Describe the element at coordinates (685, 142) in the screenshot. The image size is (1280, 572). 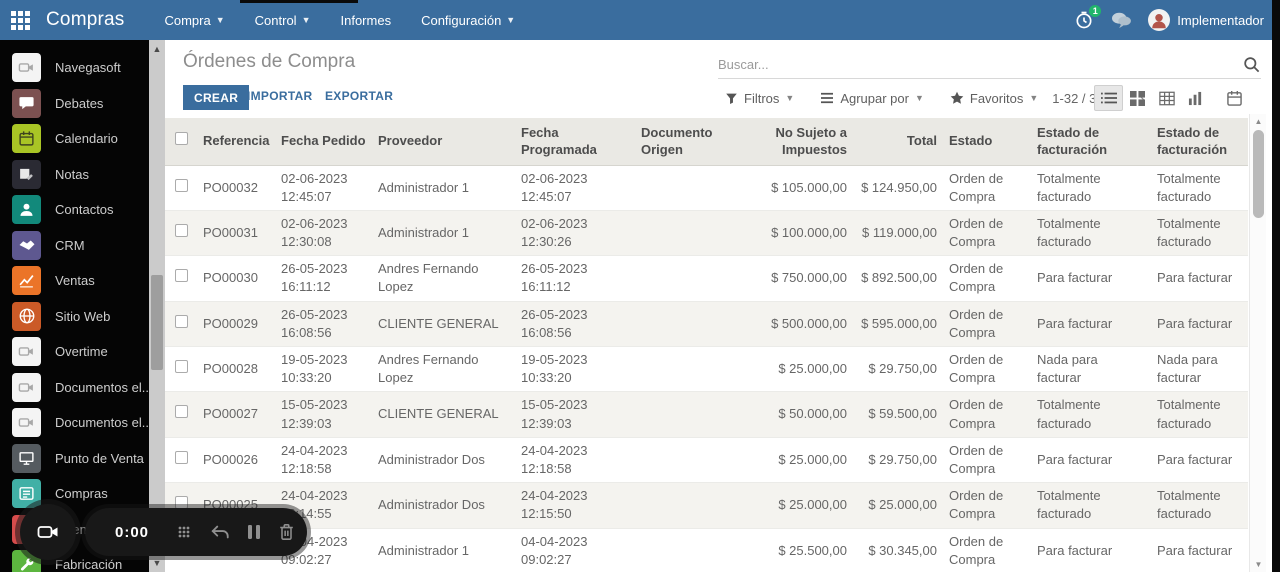
I see `col-documento-origen: Documento Origen` at that location.